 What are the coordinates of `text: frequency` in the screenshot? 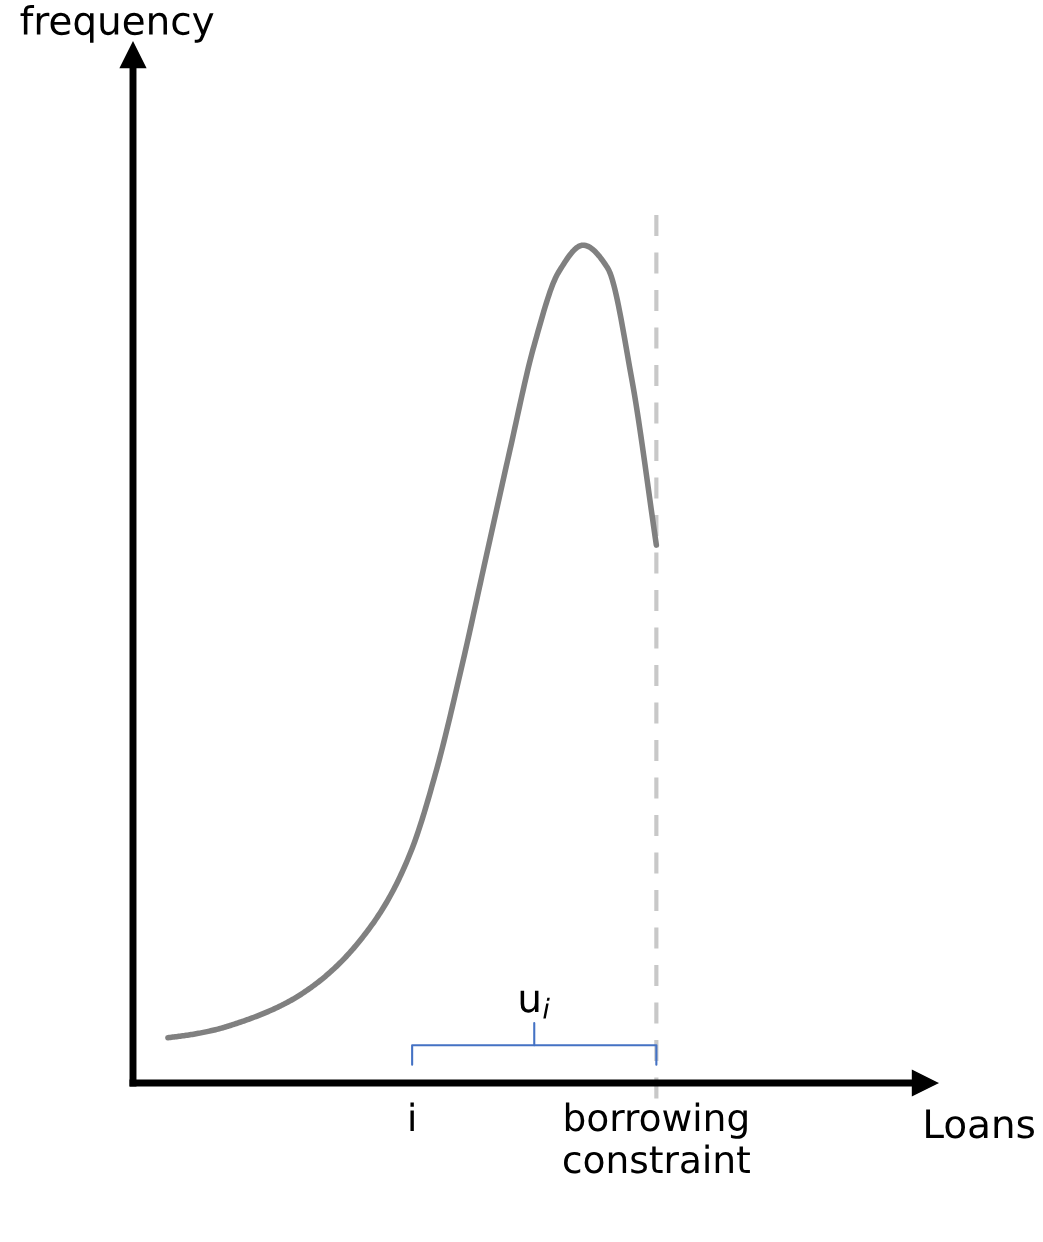 It's located at (117, 24).